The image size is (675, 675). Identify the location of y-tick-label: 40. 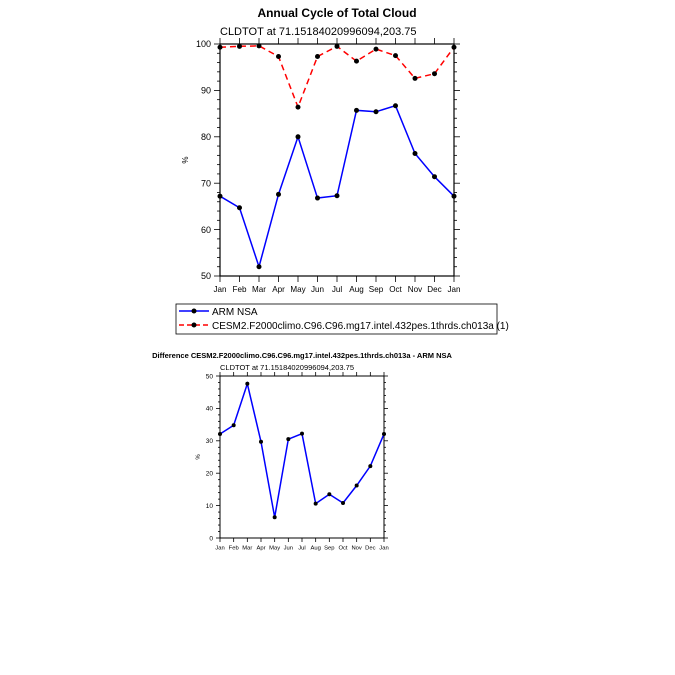
(210, 409).